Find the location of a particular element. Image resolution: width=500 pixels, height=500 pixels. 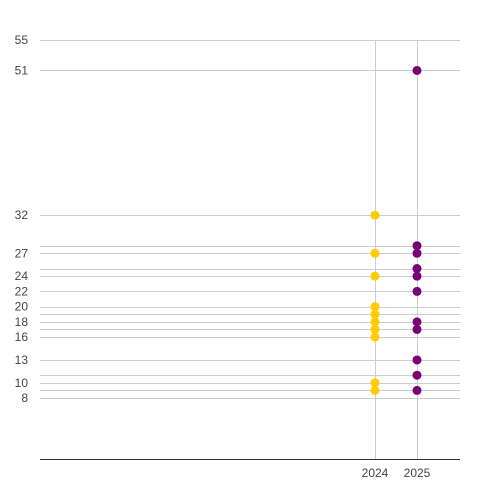

y-tick-label: 27 is located at coordinates (22, 253).